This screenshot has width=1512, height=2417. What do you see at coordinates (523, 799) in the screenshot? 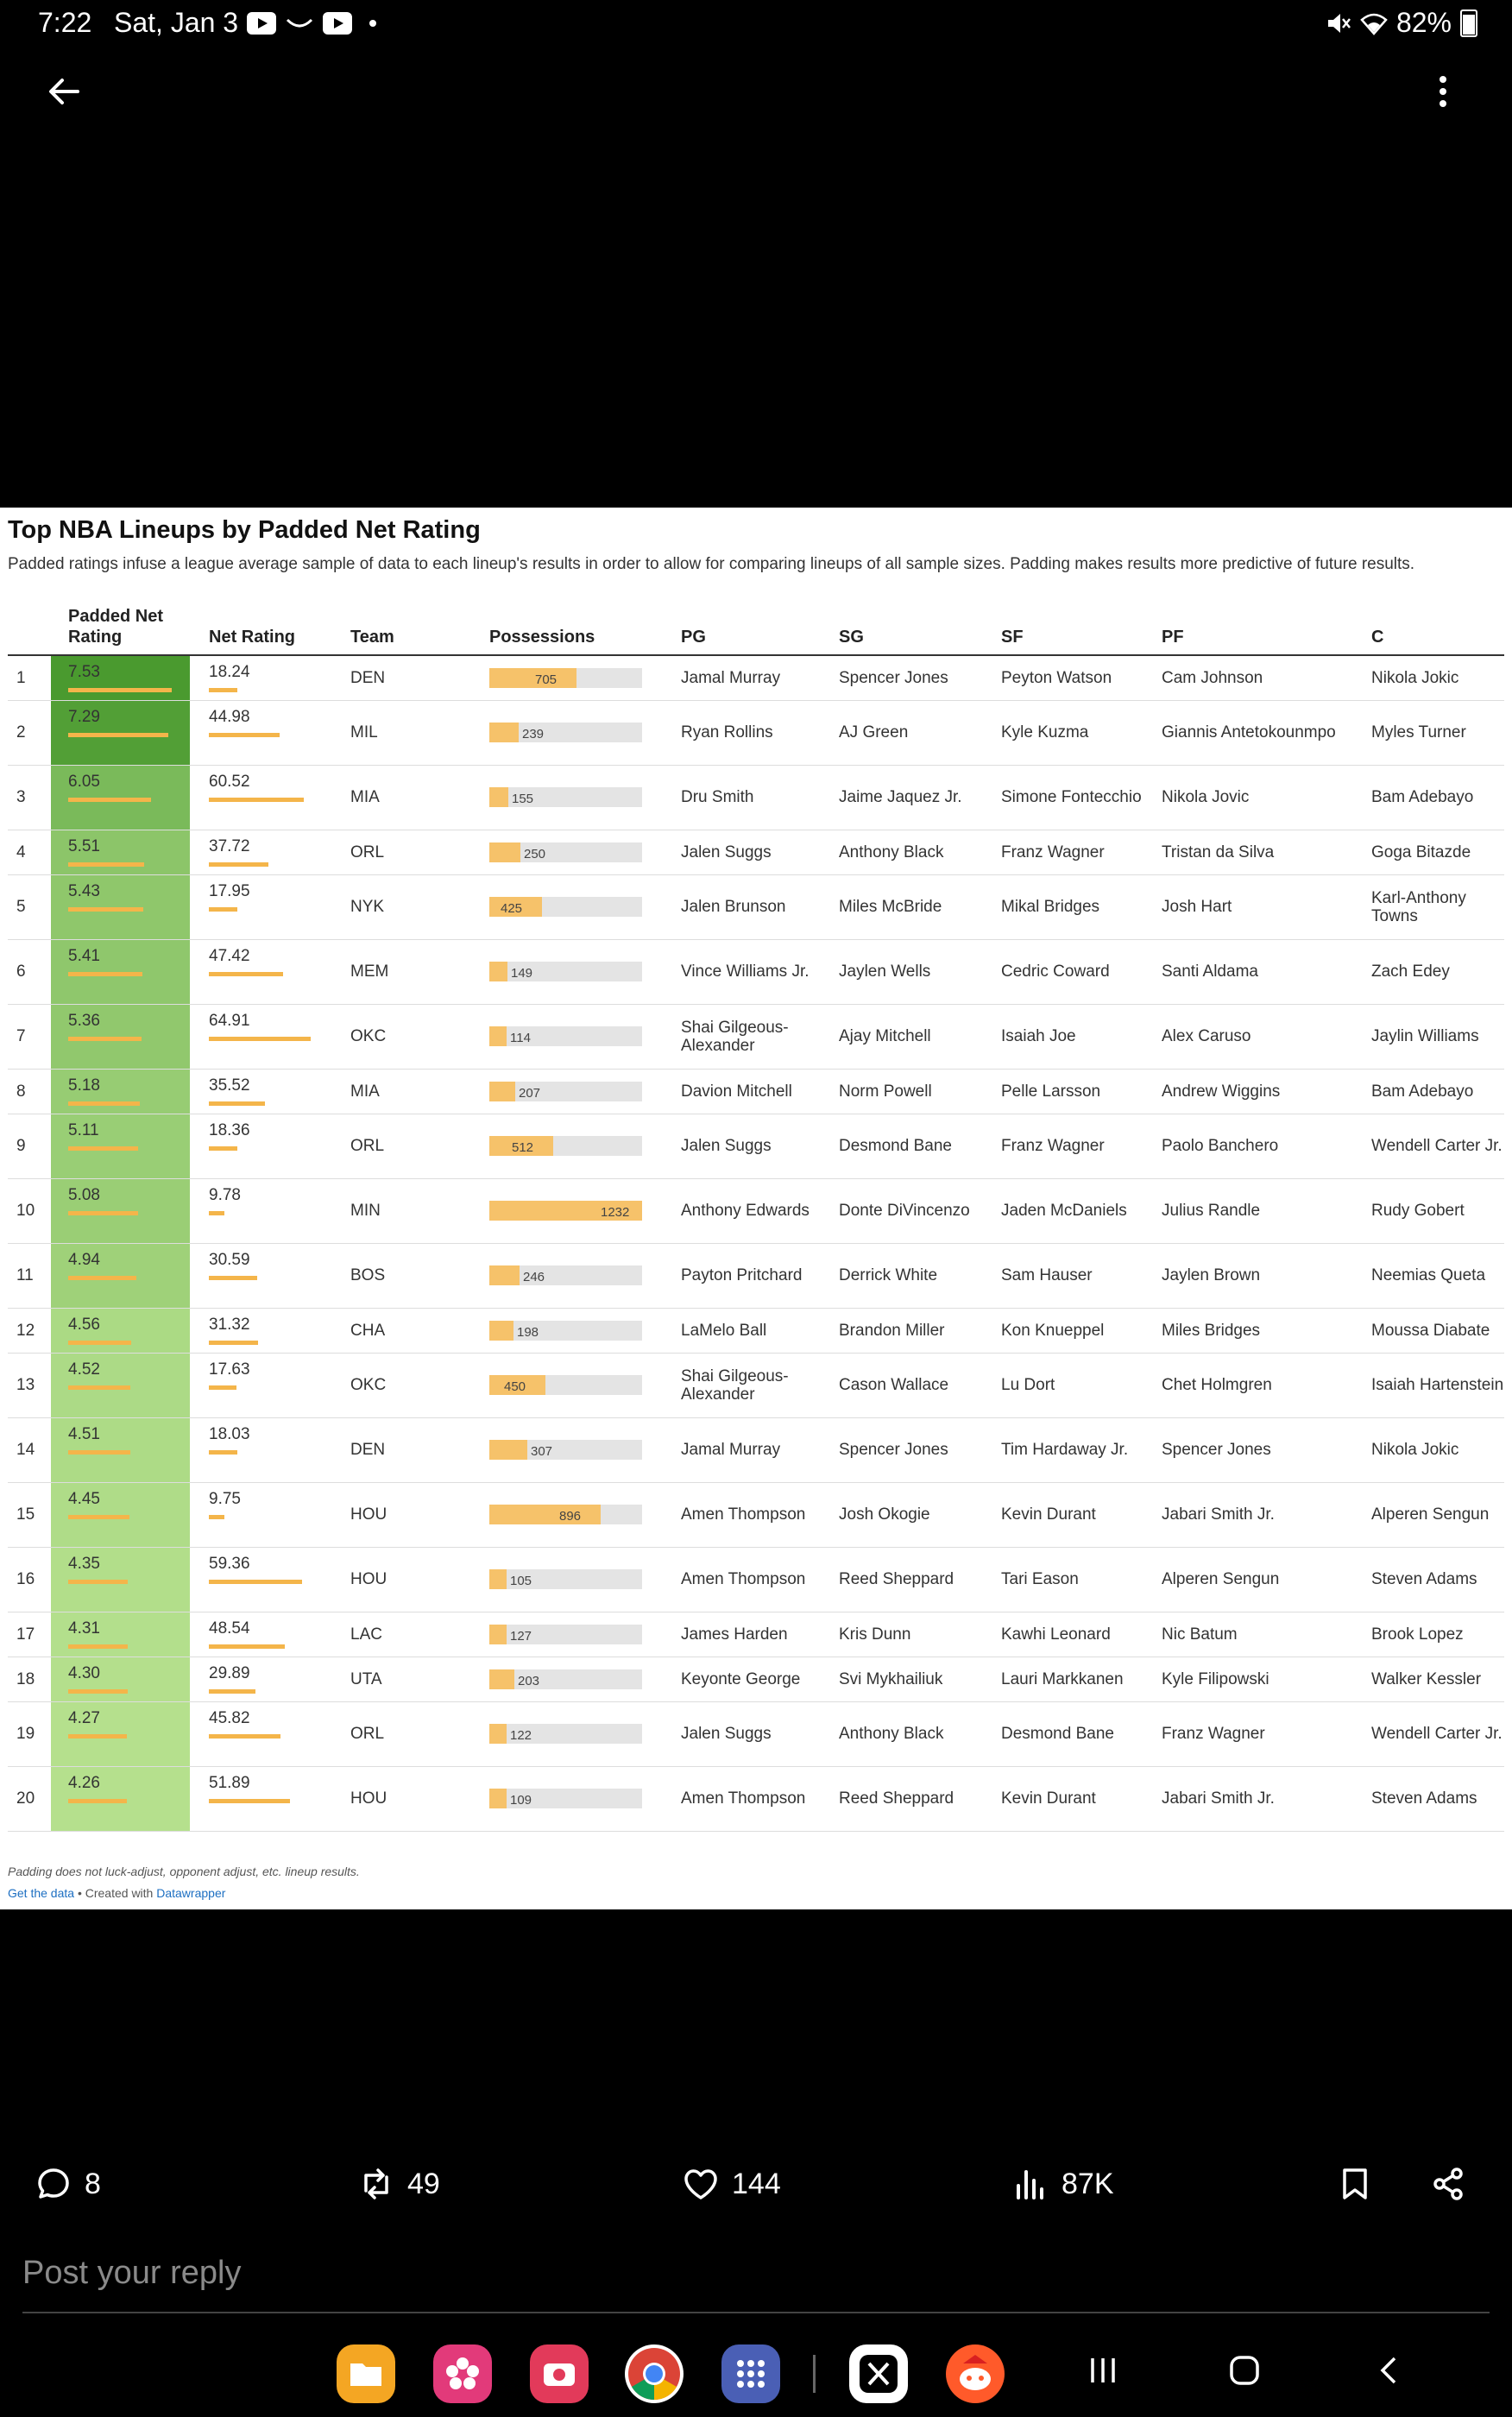
I see `possessions-value: 155` at bounding box center [523, 799].